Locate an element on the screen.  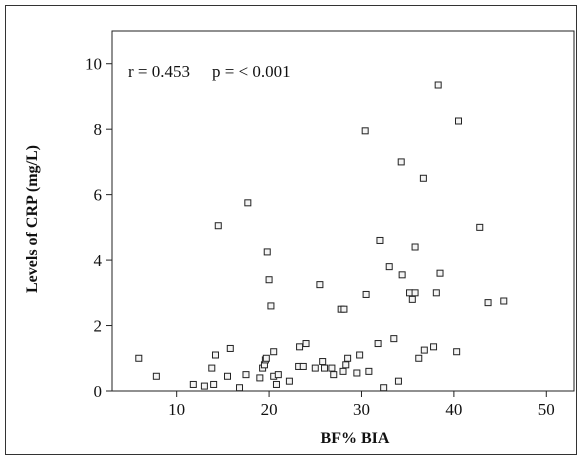
y-tick-label-0: 0 is located at coordinates (98, 391).